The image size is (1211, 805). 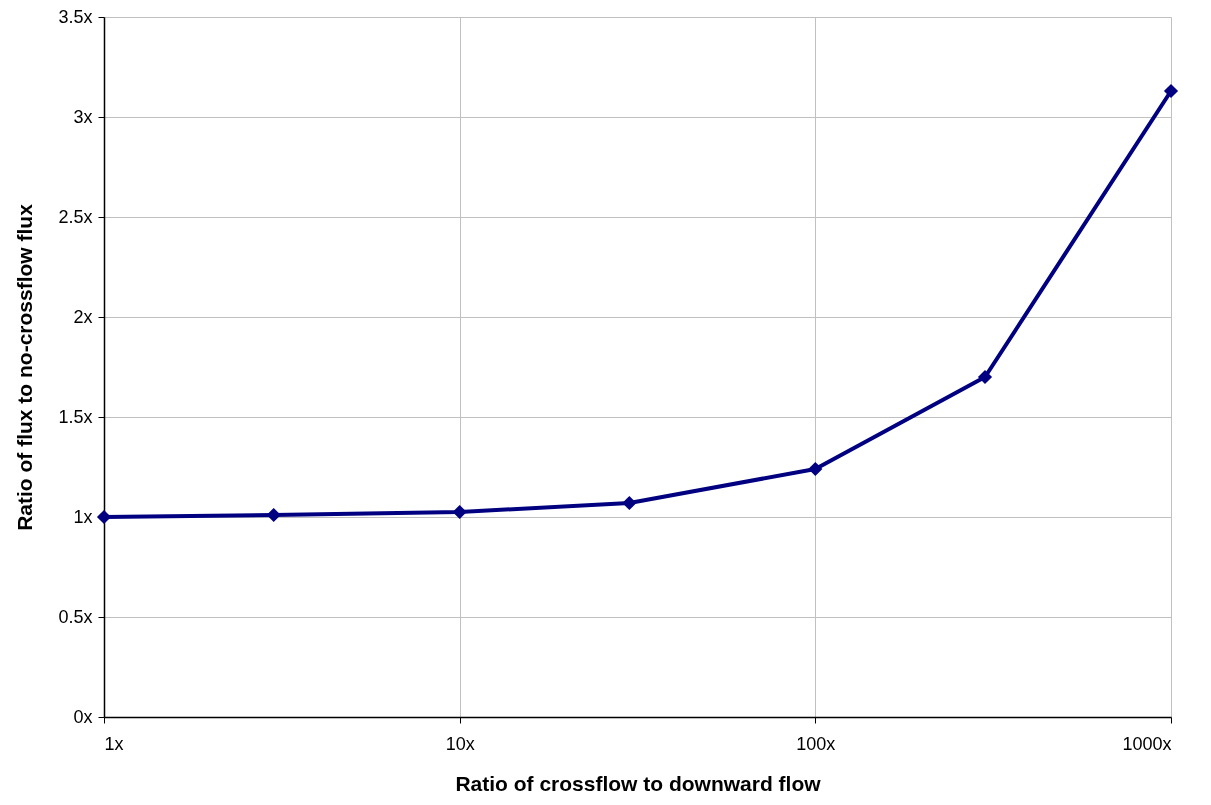 What do you see at coordinates (75, 216) in the screenshot?
I see `y-tick-label: 2.5x` at bounding box center [75, 216].